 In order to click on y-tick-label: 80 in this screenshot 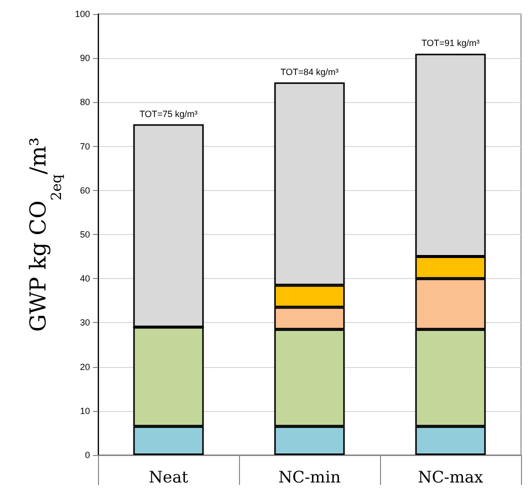, I will do `click(85, 102)`.